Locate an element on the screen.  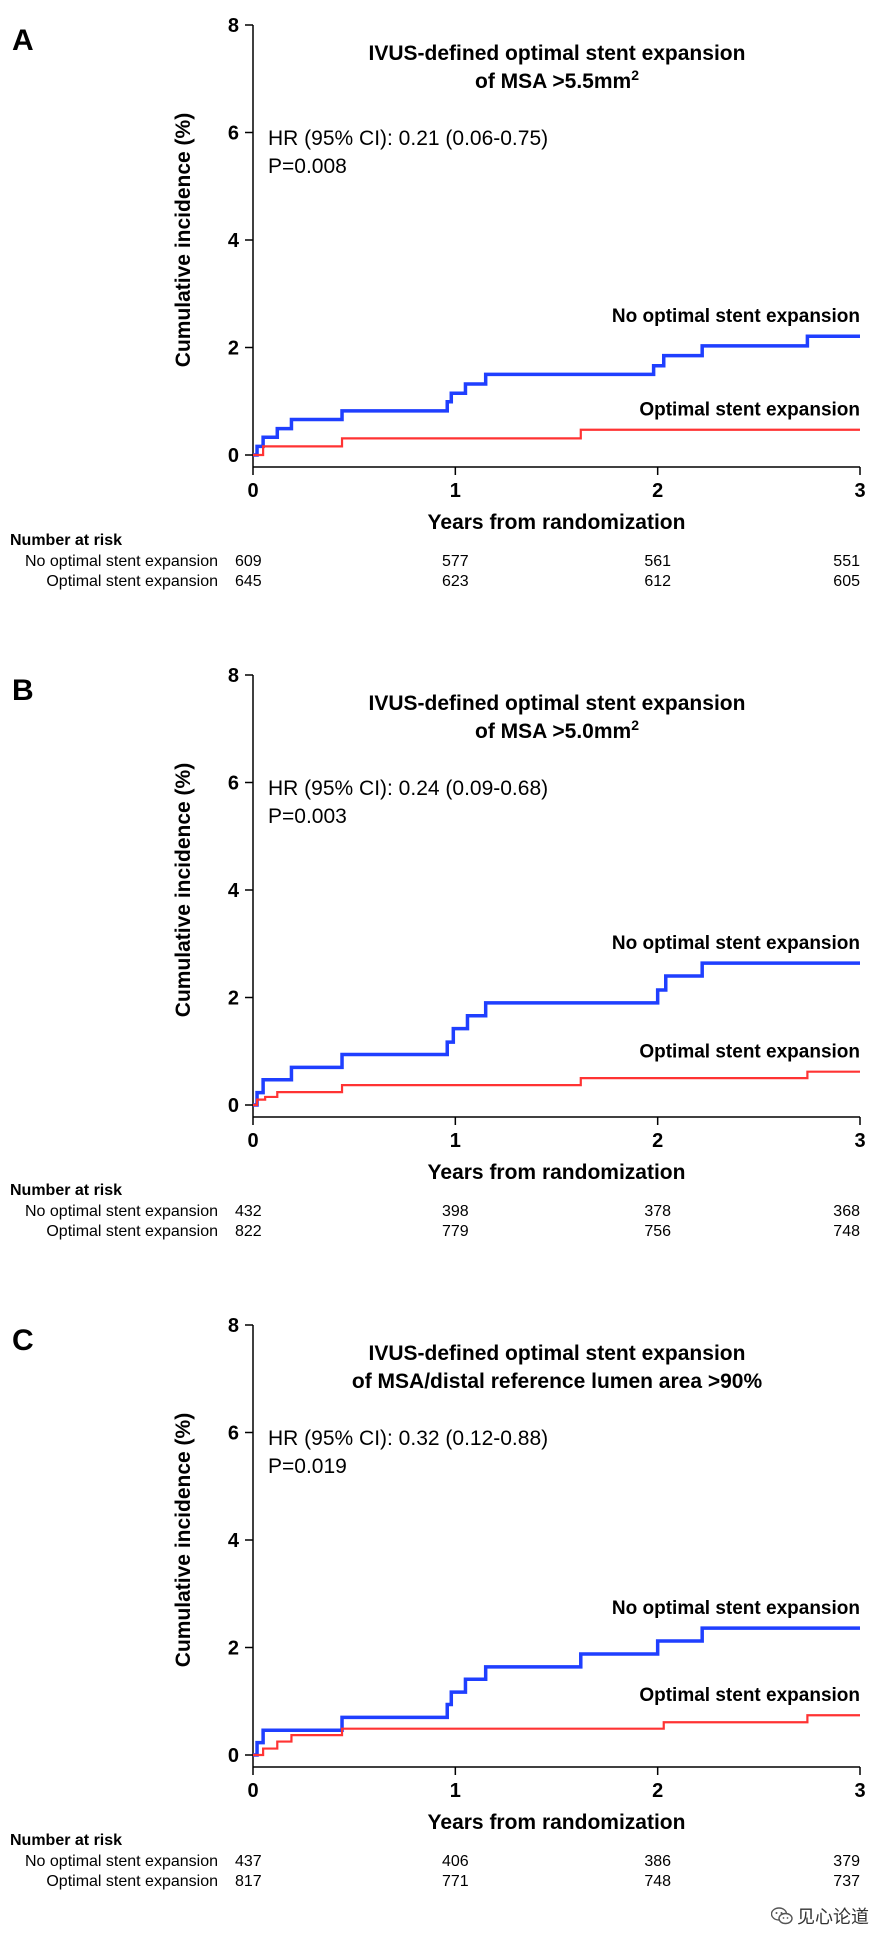
risk-value: 398 is located at coordinates (455, 1211).